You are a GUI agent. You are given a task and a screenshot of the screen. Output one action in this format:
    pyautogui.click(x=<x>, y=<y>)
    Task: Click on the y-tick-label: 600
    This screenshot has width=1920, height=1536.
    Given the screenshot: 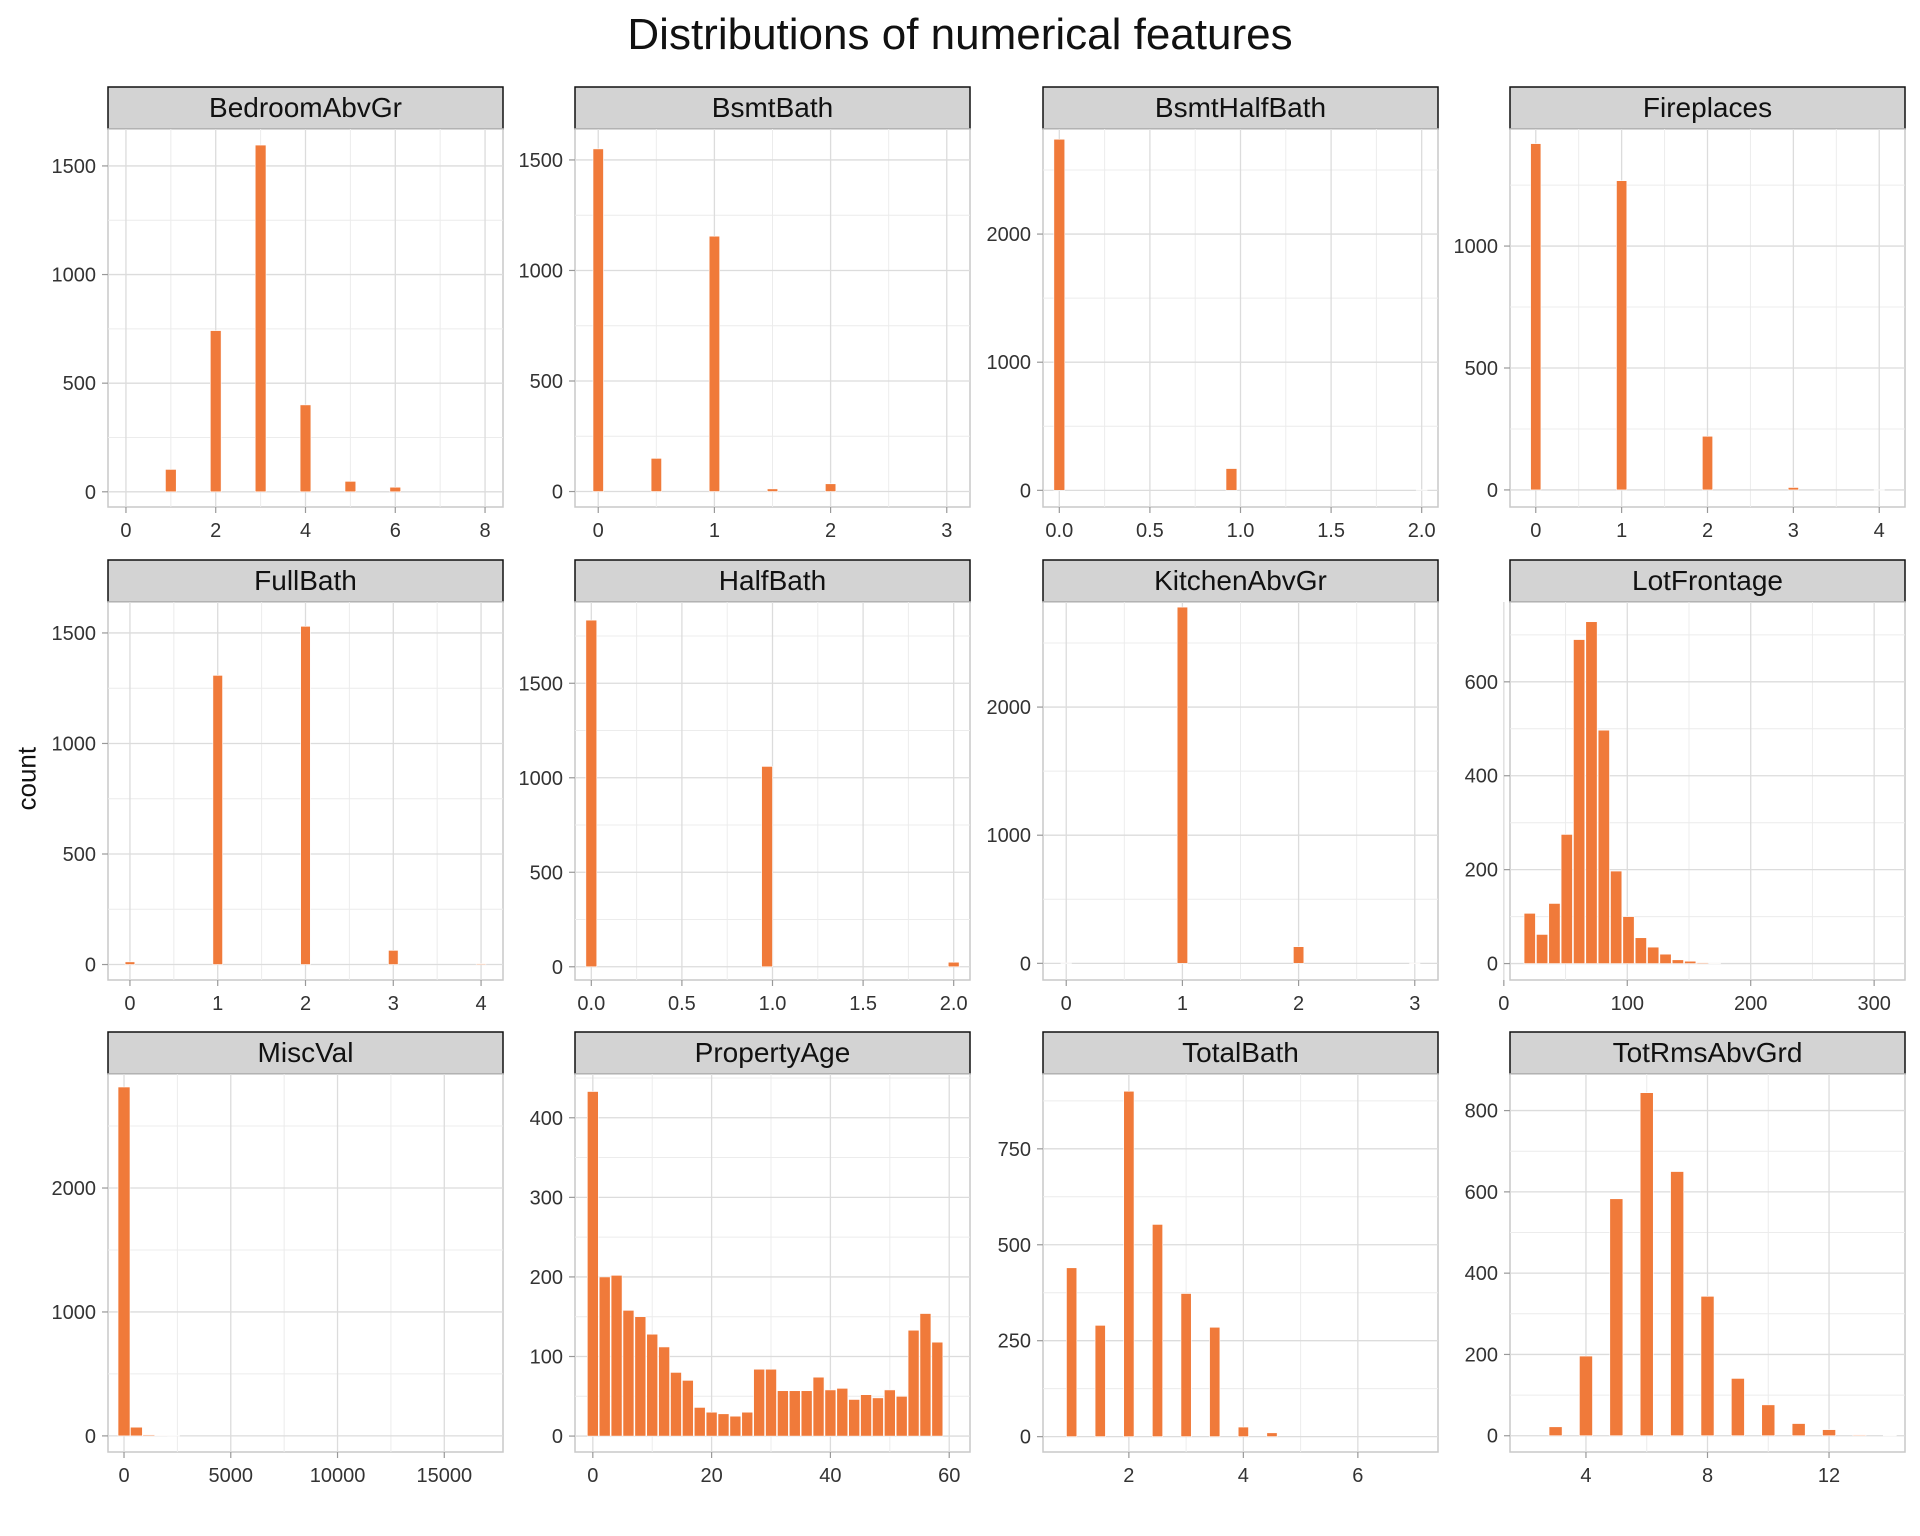 What is the action you would take?
    pyautogui.click(x=1481, y=683)
    